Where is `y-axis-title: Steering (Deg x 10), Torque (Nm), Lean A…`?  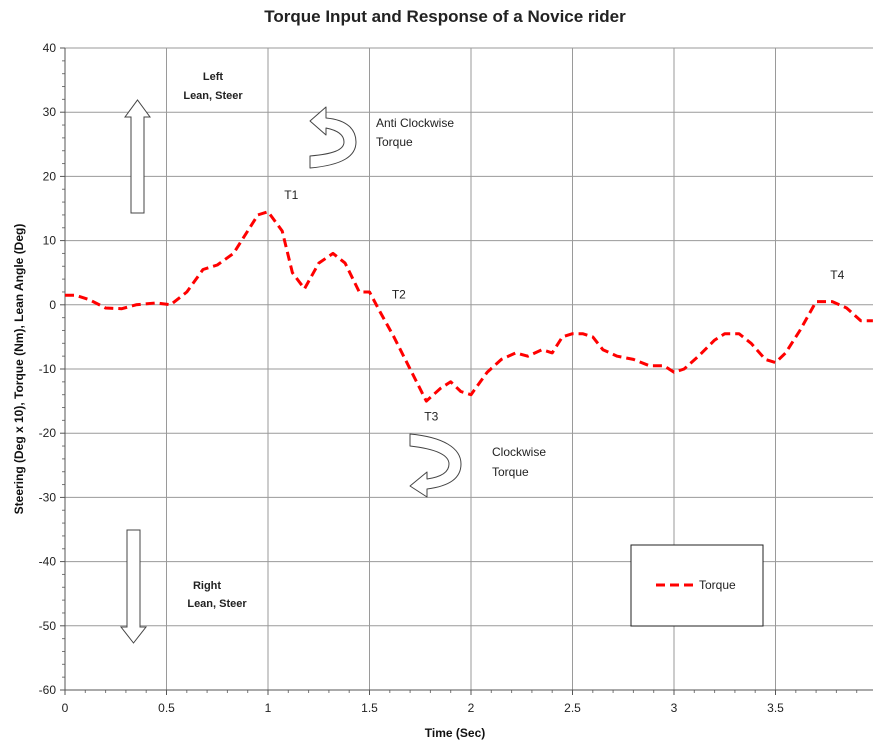
y-axis-title: Steering (Deg x 10), Torque (Nm), Lean A… is located at coordinates (19, 369).